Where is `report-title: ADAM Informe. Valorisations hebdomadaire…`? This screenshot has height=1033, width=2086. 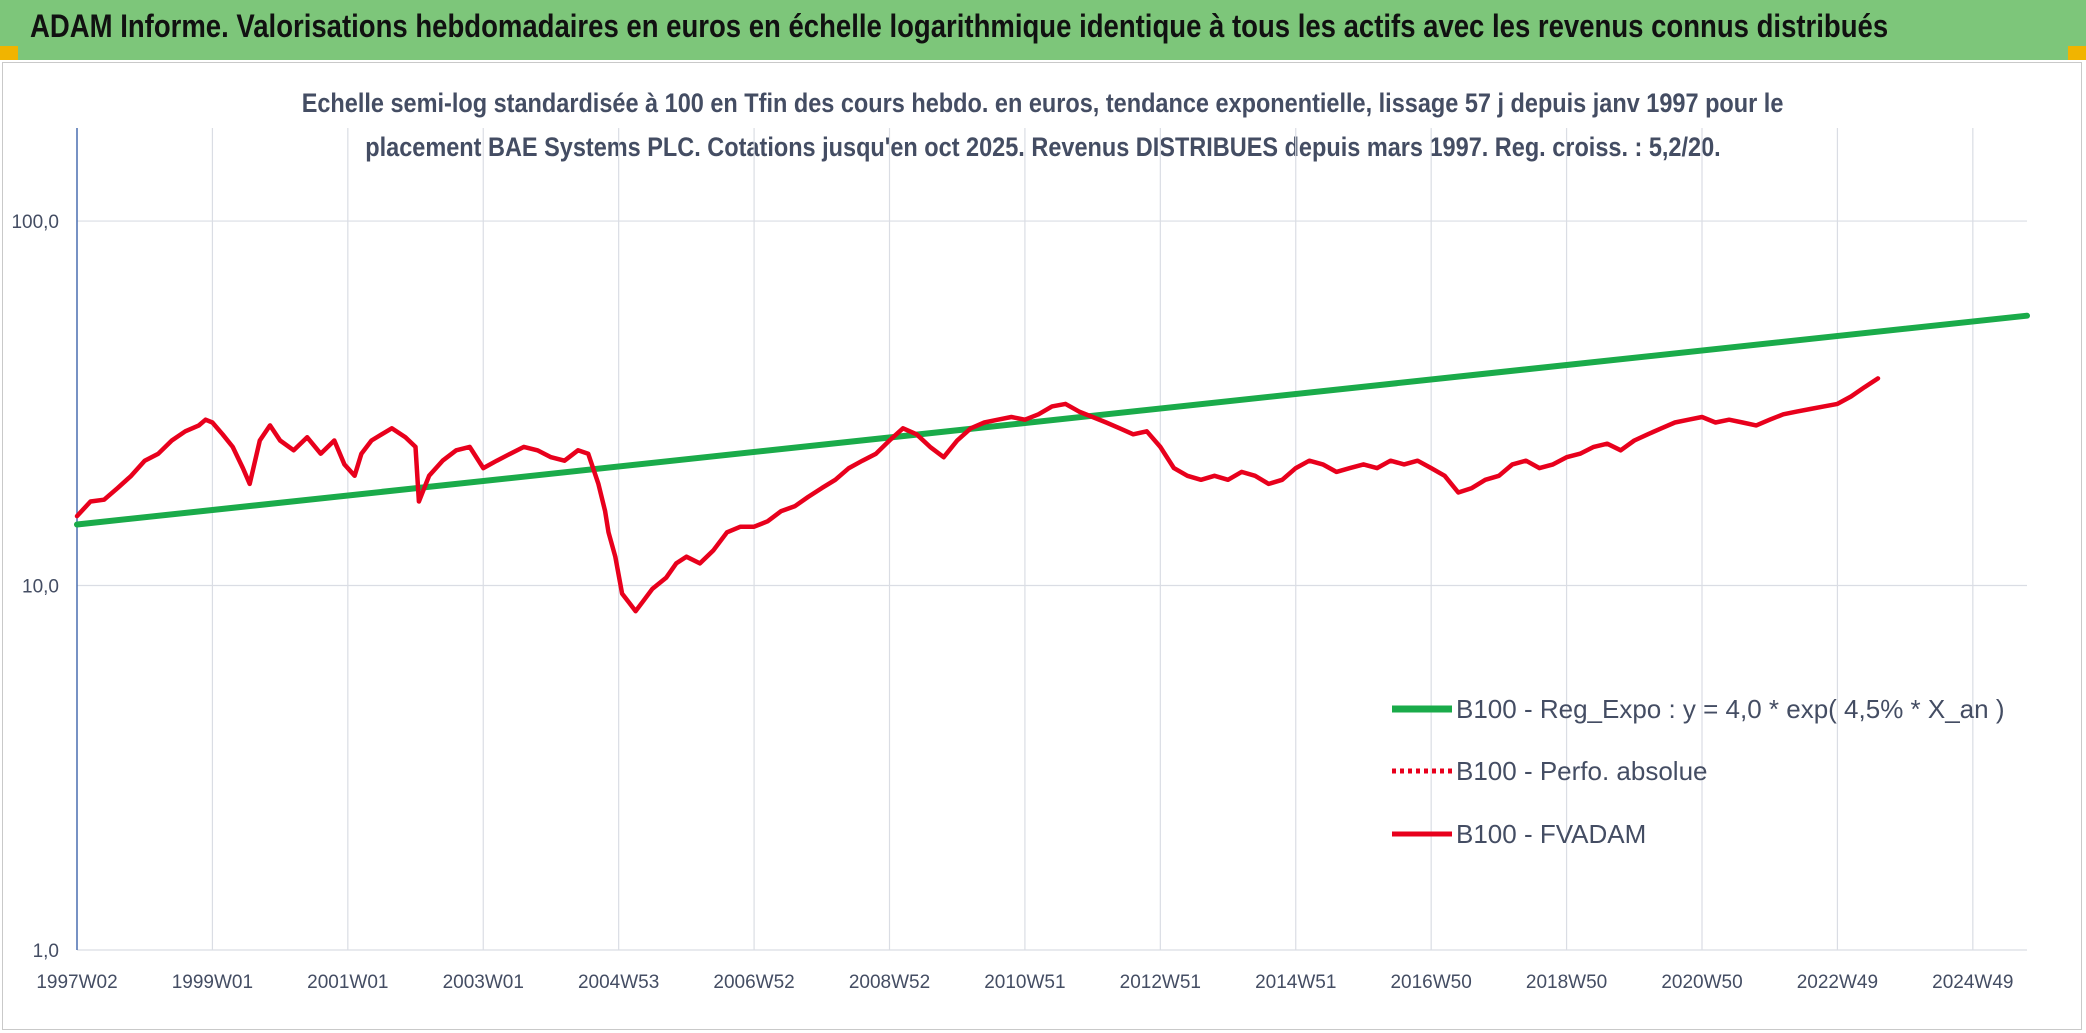
report-title: ADAM Informe. Valorisations hebdomadaire… is located at coordinates (959, 26).